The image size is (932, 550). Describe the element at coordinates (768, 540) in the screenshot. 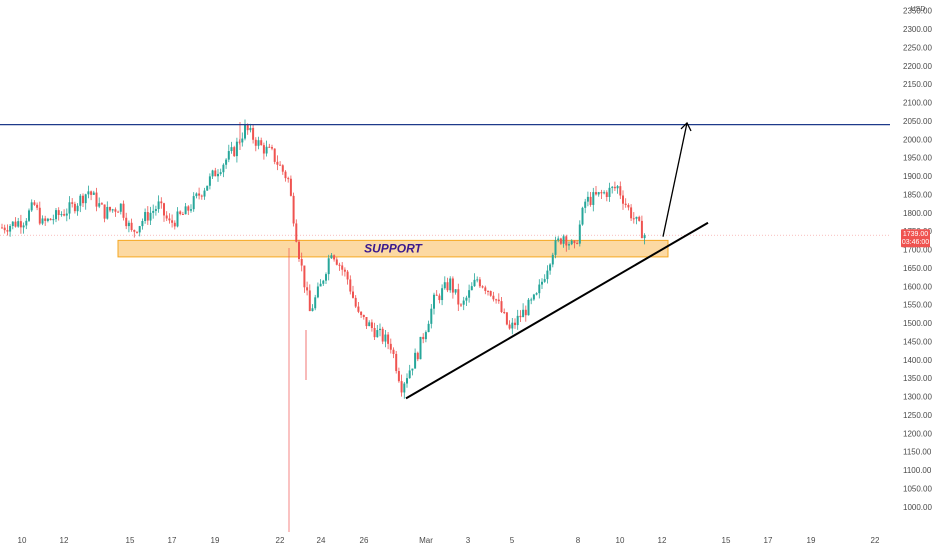

I see `x-tick-label: 17` at that location.